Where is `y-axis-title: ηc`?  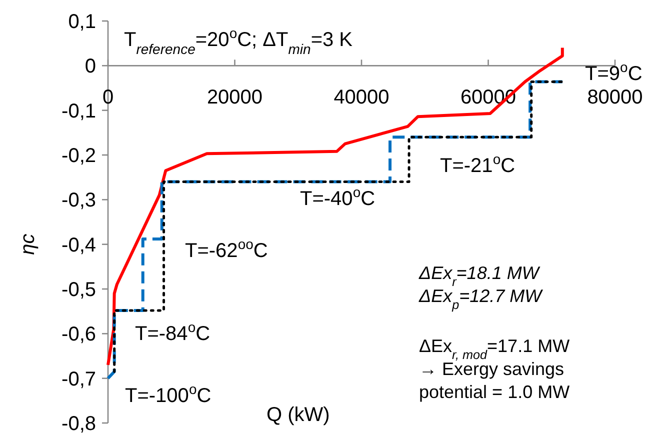 y-axis-title: ηc is located at coordinates (28, 244).